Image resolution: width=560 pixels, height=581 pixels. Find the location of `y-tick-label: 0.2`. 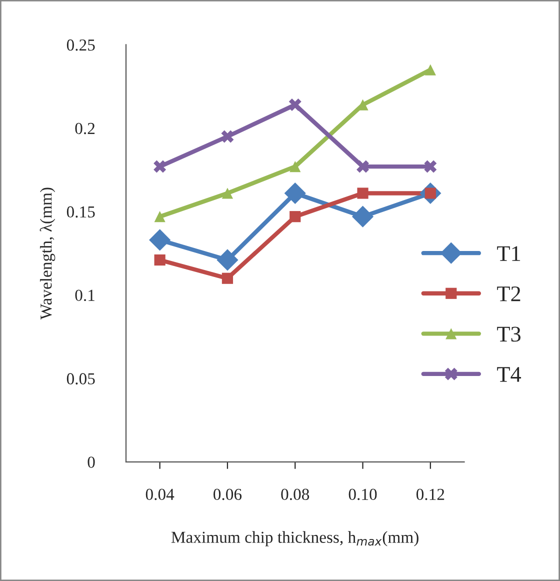

y-tick-label: 0.2 is located at coordinates (85, 128).